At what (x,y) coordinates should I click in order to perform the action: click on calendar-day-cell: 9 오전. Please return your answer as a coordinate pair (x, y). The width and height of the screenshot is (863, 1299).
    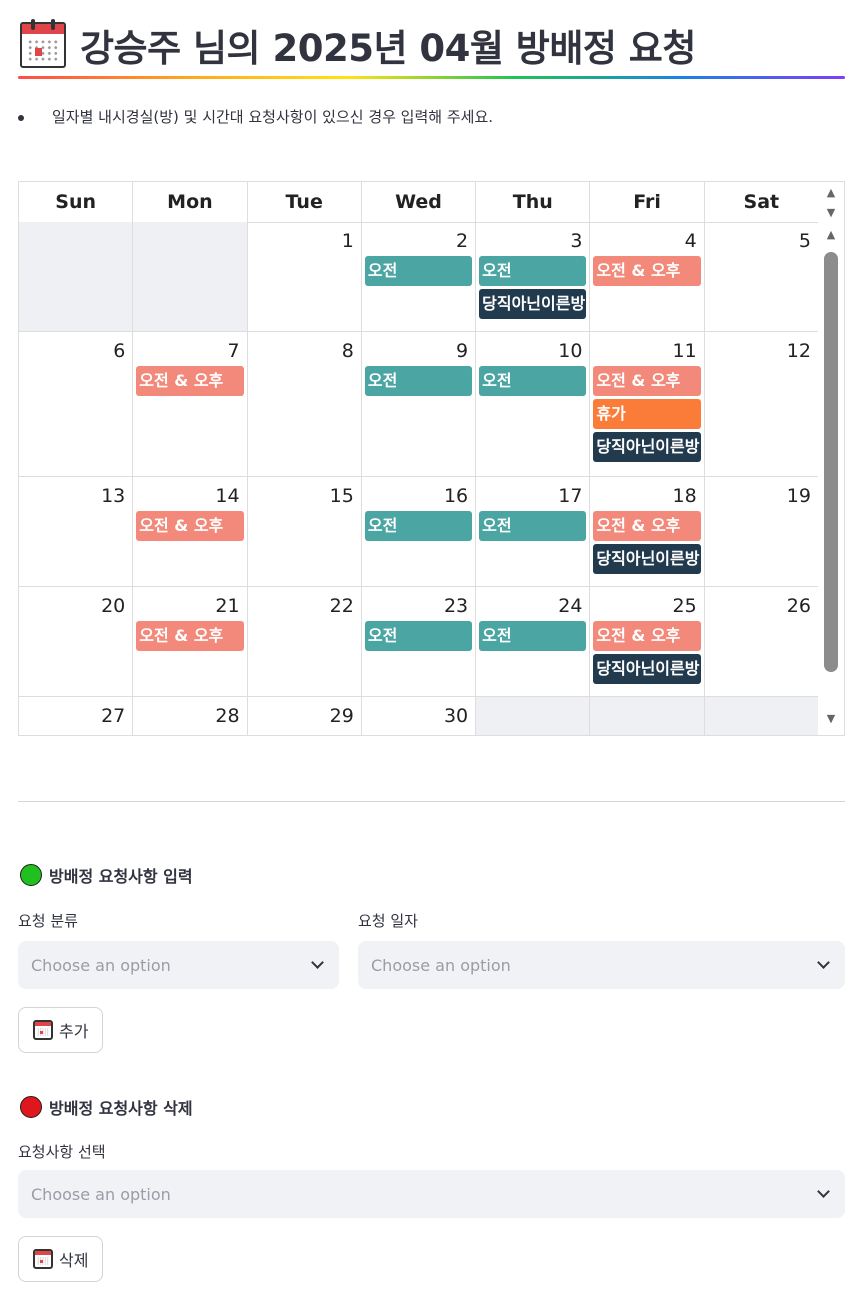
    Looking at the image, I should click on (419, 404).